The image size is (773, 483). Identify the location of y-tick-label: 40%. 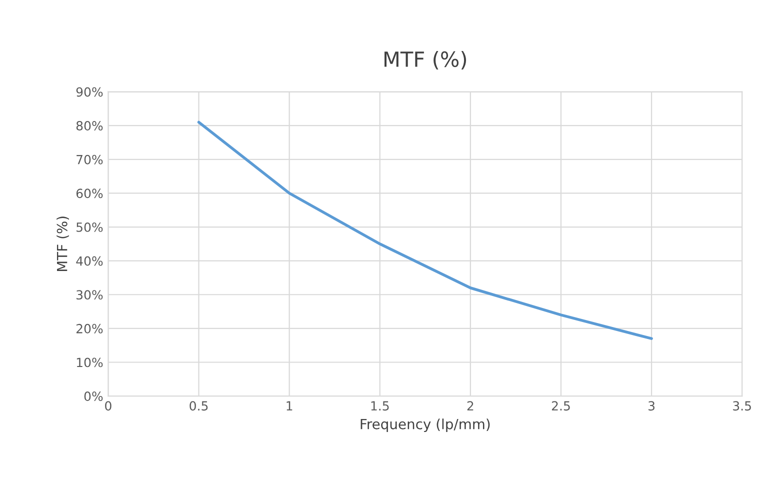
(89, 261).